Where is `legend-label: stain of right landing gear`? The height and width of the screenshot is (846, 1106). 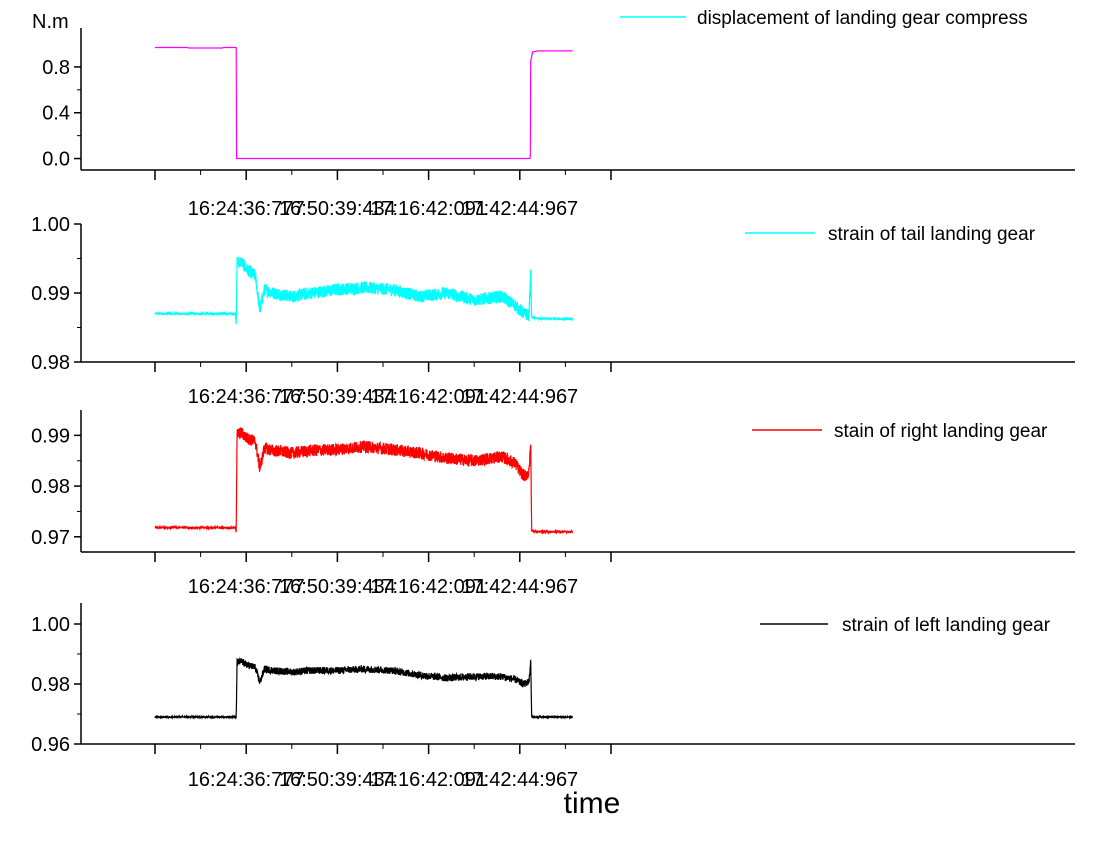 legend-label: stain of right landing gear is located at coordinates (941, 431).